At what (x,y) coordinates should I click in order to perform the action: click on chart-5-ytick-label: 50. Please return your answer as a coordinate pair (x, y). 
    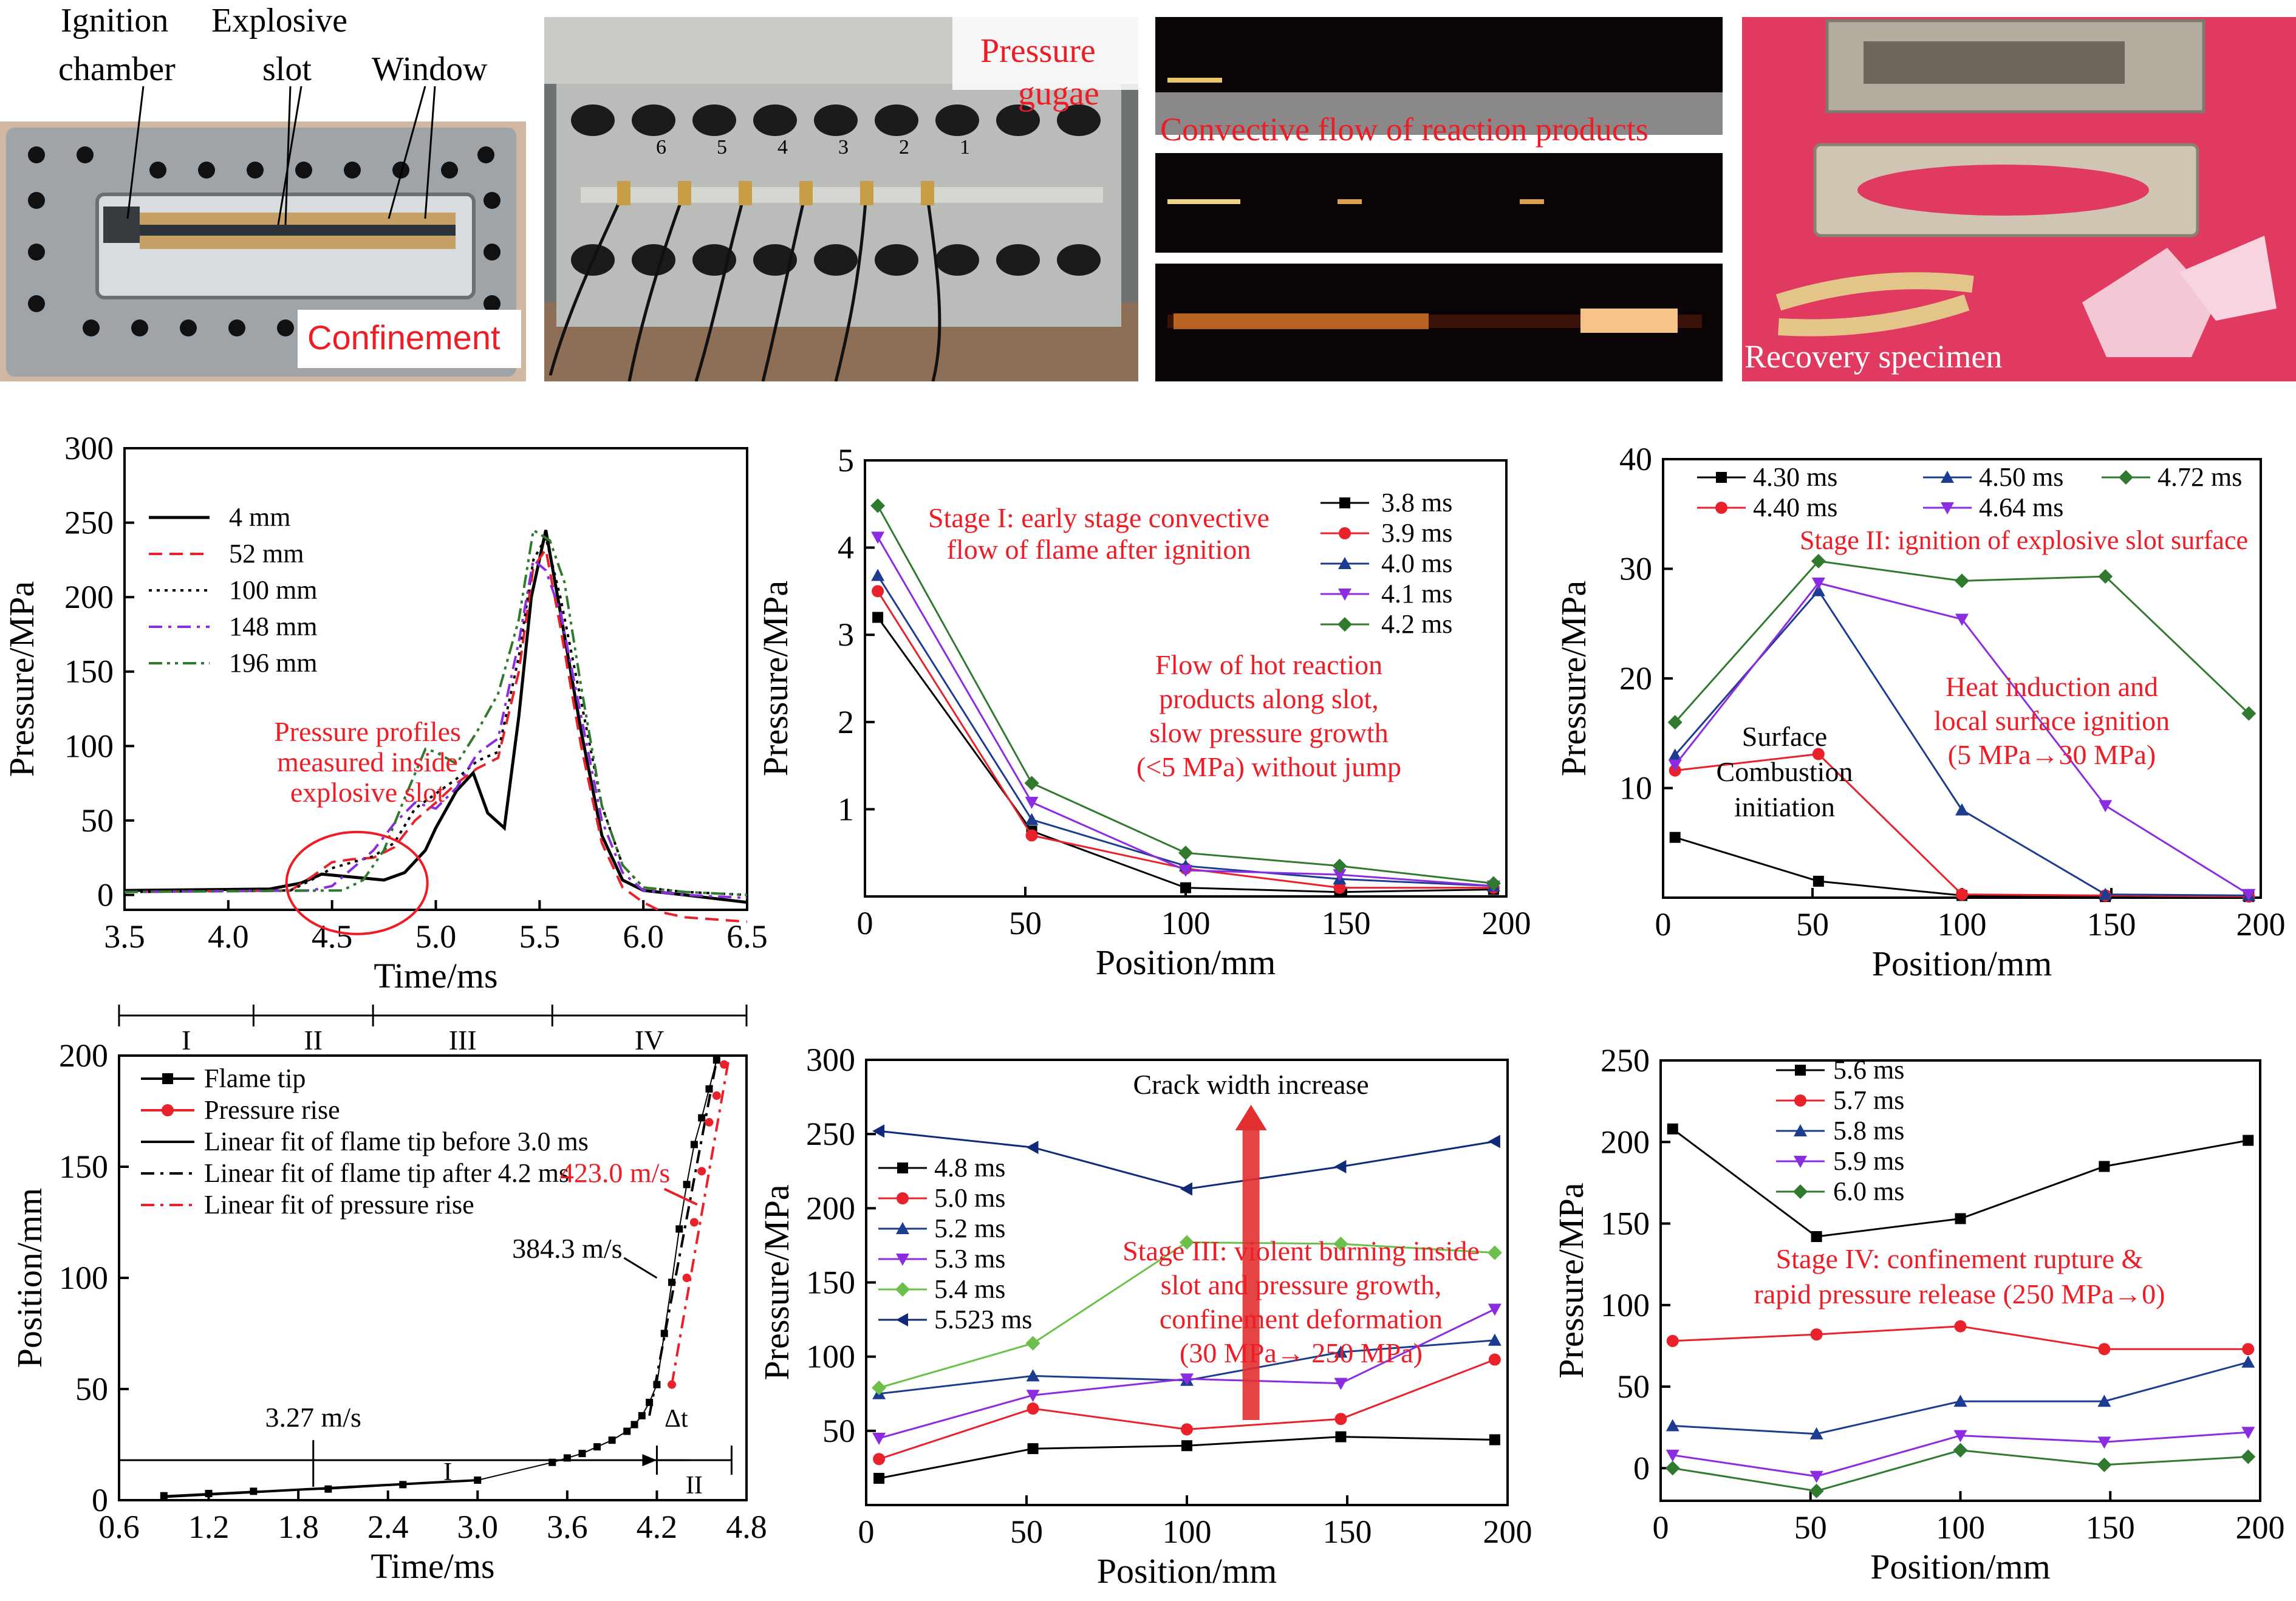
    Looking at the image, I should click on (838, 1431).